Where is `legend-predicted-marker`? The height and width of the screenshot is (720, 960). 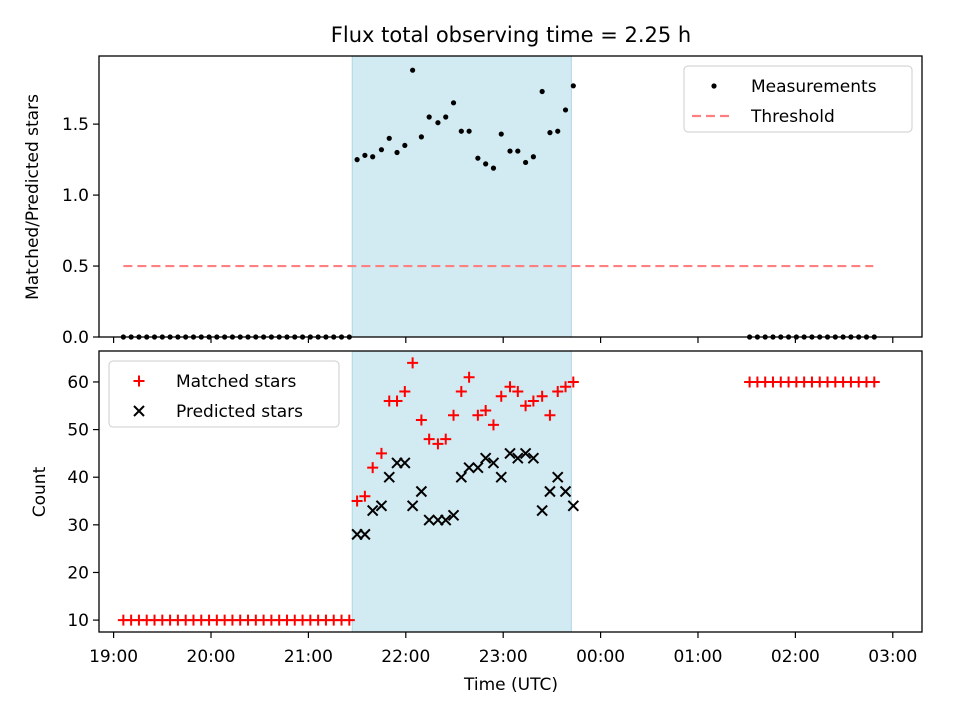
legend-predicted-marker is located at coordinates (139, 411).